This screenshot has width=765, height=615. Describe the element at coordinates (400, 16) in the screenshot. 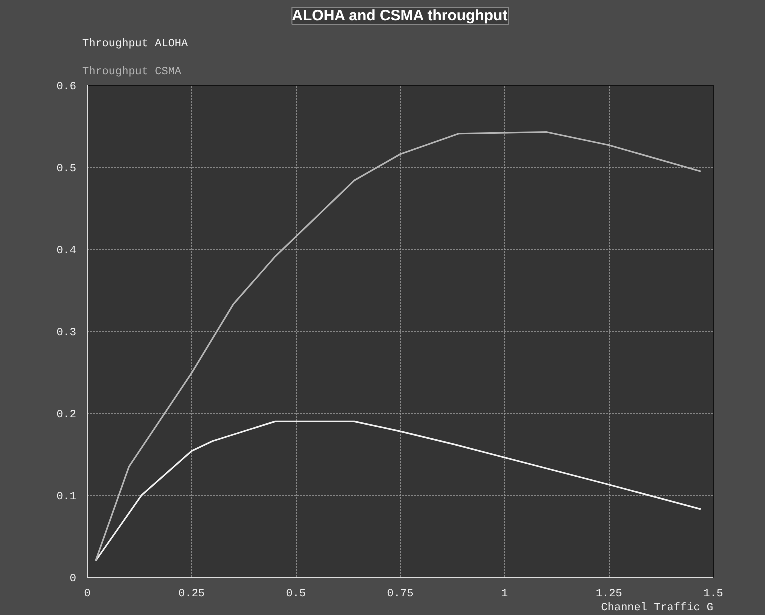

I see `chart-title: ALOHA and CSMA throughput` at that location.